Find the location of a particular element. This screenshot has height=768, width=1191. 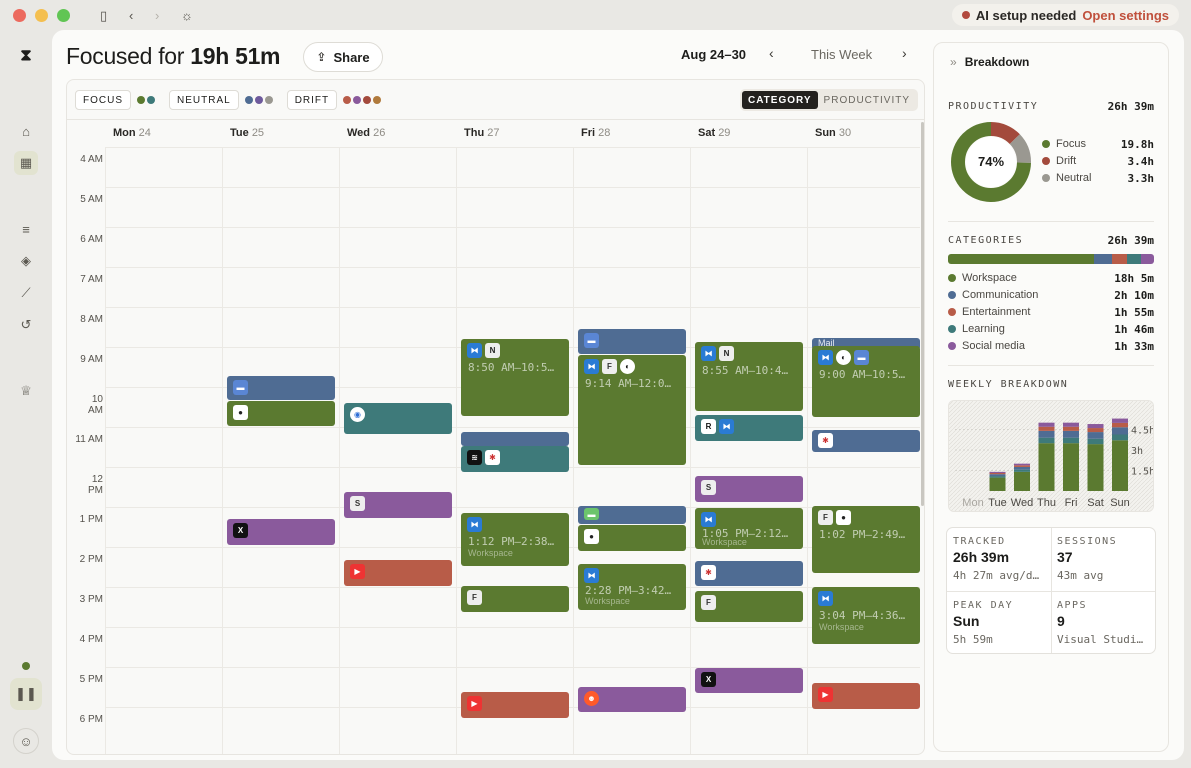

weekly-day-label: Sun is located at coordinates (1120, 503).